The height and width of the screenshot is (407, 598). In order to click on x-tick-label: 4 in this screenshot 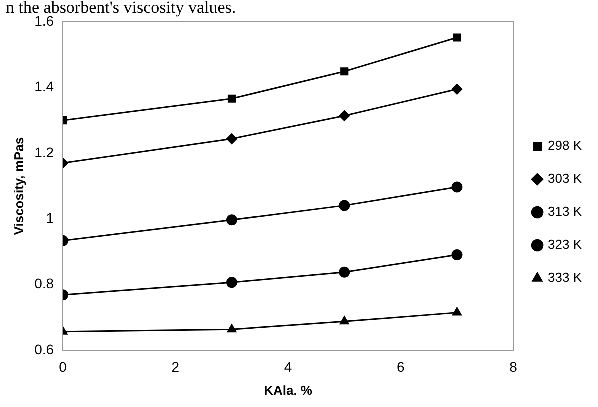, I will do `click(288, 366)`.